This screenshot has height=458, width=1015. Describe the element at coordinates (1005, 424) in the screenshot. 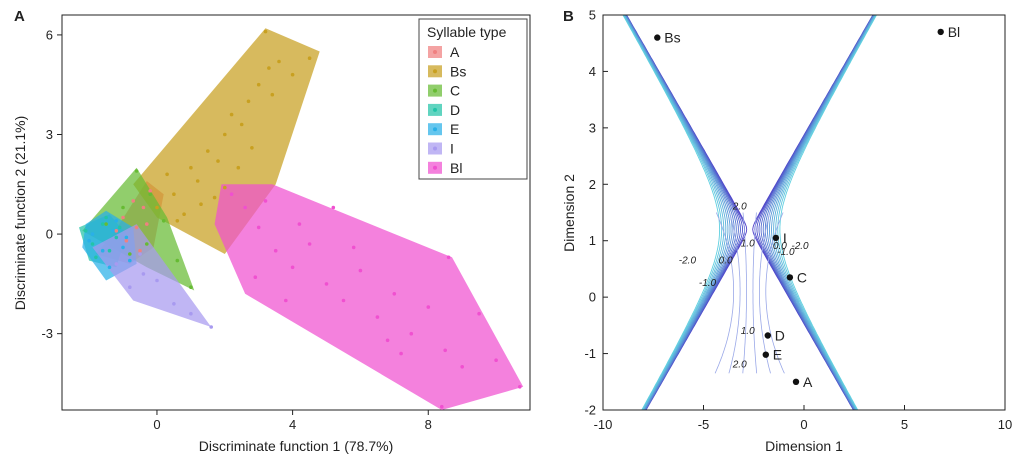

I see `x-tick-label: 10` at that location.